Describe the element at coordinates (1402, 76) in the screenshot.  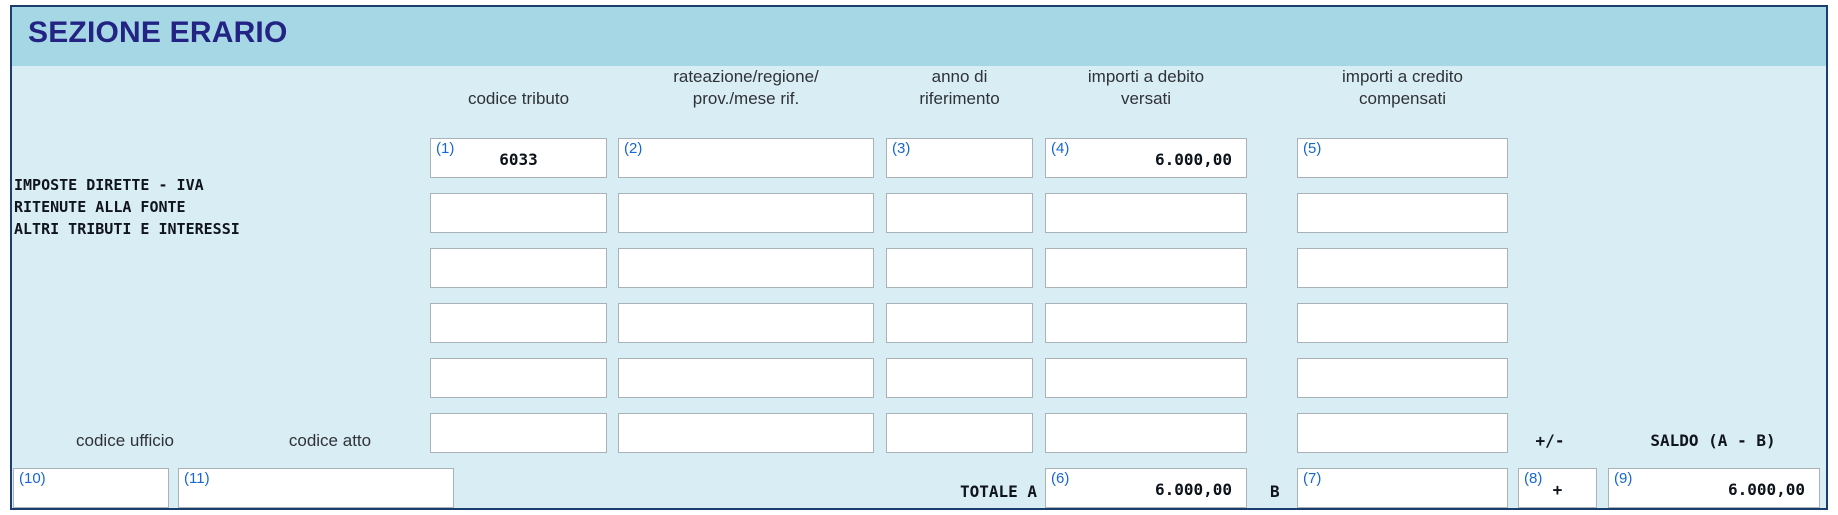
I see `column-header-line: importi a credito` at that location.